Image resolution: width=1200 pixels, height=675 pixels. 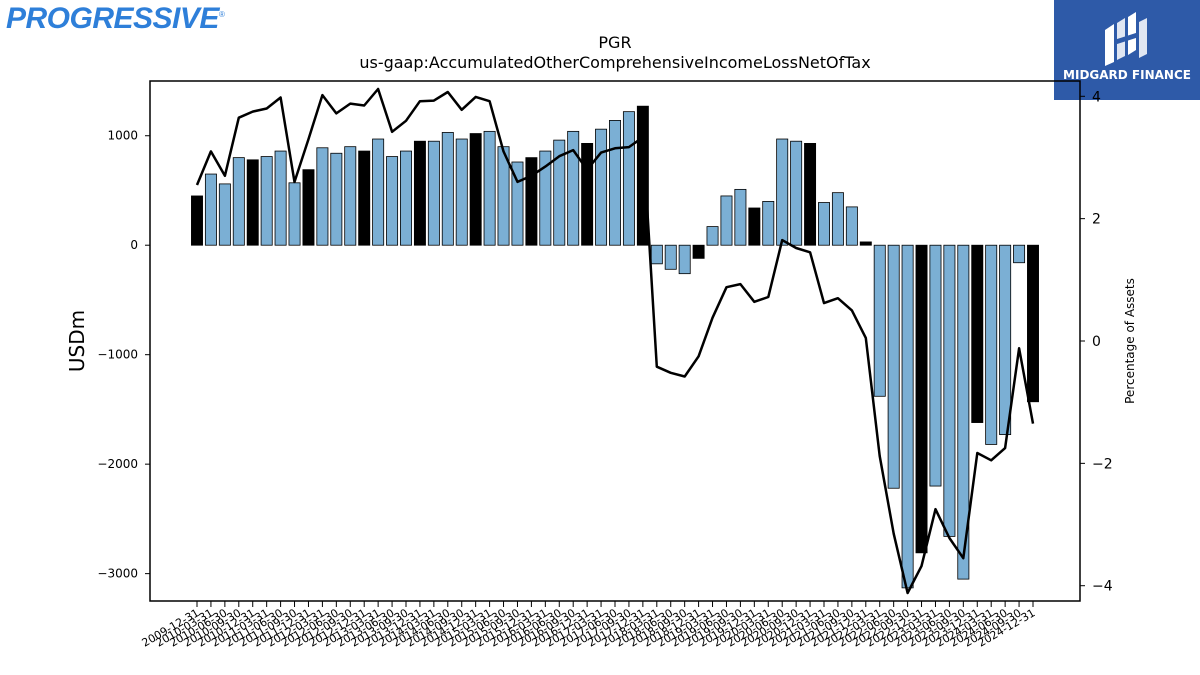 I want to click on y2-tick-label: −2, so click(x=1102, y=464).